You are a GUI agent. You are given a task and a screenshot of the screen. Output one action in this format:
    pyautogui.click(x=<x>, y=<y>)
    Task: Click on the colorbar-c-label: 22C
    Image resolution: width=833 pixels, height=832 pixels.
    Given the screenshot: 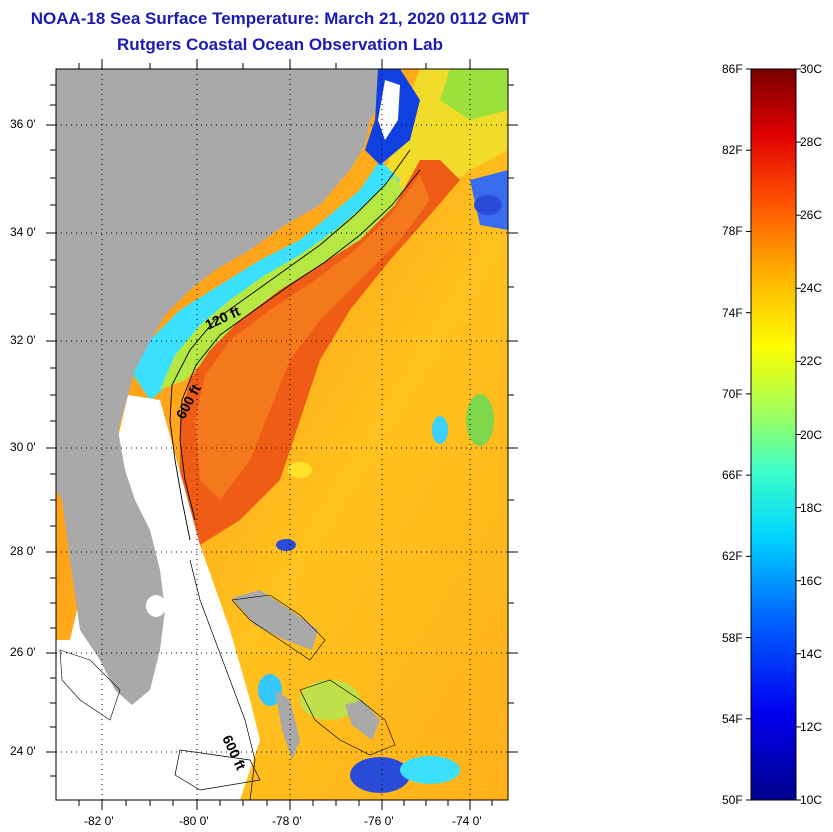 What is the action you would take?
    pyautogui.click(x=811, y=361)
    